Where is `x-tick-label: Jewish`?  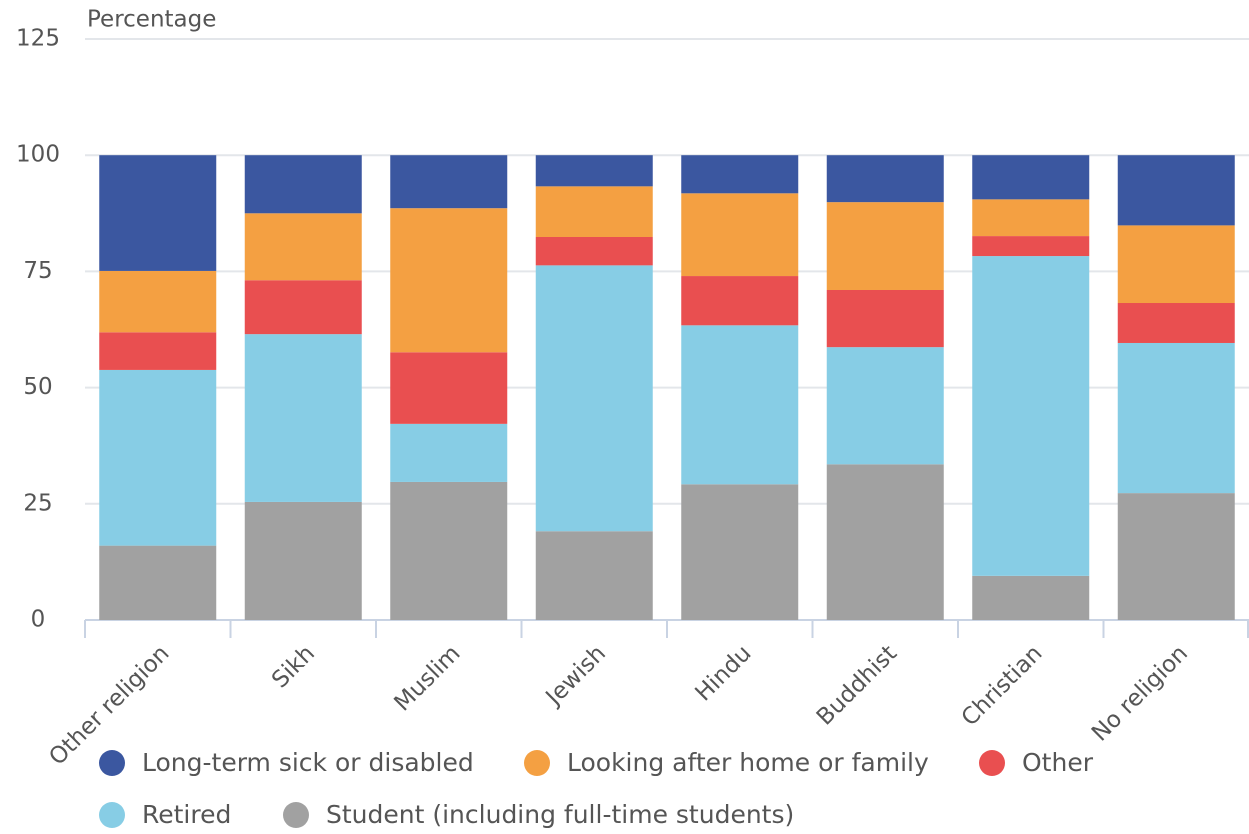 x-tick-label: Jewish is located at coordinates (575, 675).